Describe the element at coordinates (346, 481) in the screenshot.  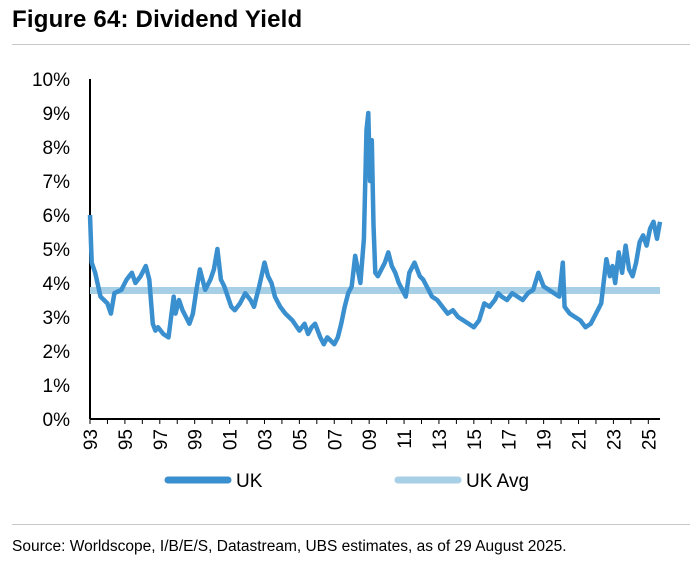
I see `legend: UK UK Avg` at that location.